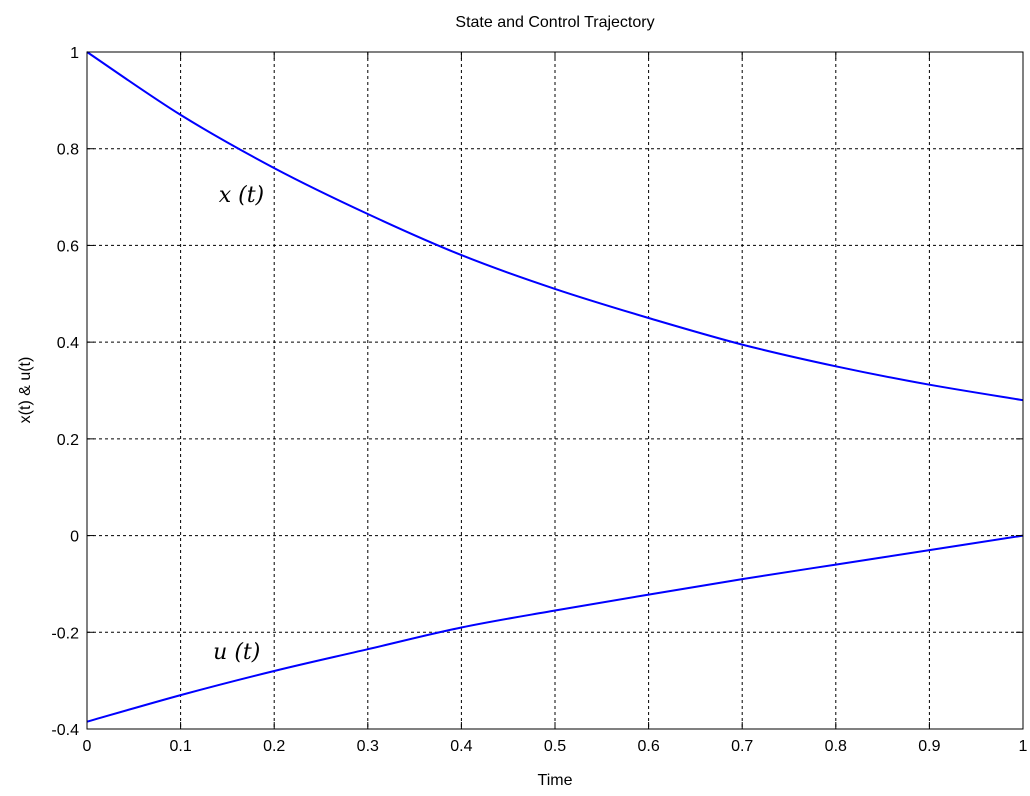 The height and width of the screenshot is (796, 1030). I want to click on x-tick-label: 0.2, so click(274, 746).